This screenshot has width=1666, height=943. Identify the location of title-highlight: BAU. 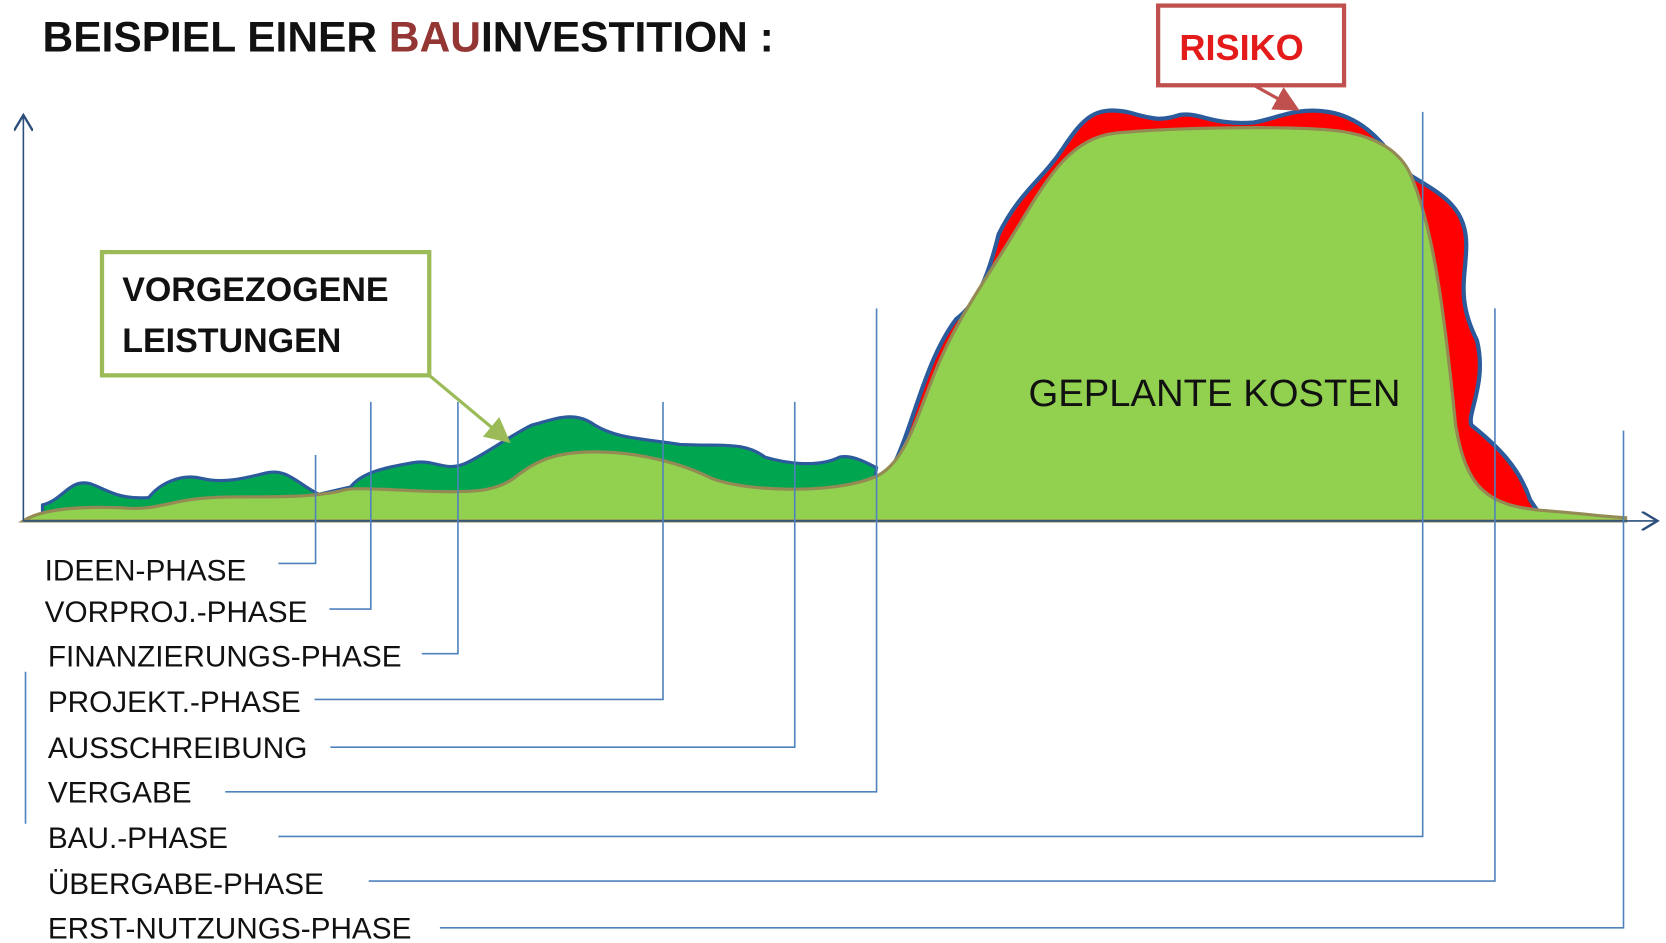
(435, 37).